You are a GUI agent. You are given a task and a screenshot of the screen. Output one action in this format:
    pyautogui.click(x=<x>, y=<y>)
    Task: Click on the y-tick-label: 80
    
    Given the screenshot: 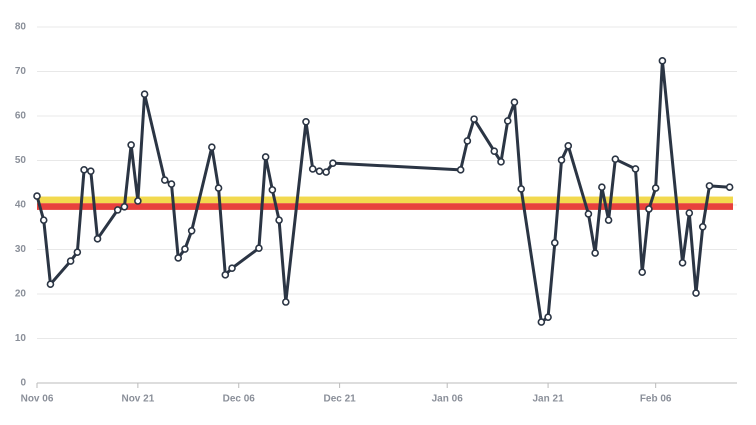 What is the action you would take?
    pyautogui.click(x=21, y=27)
    